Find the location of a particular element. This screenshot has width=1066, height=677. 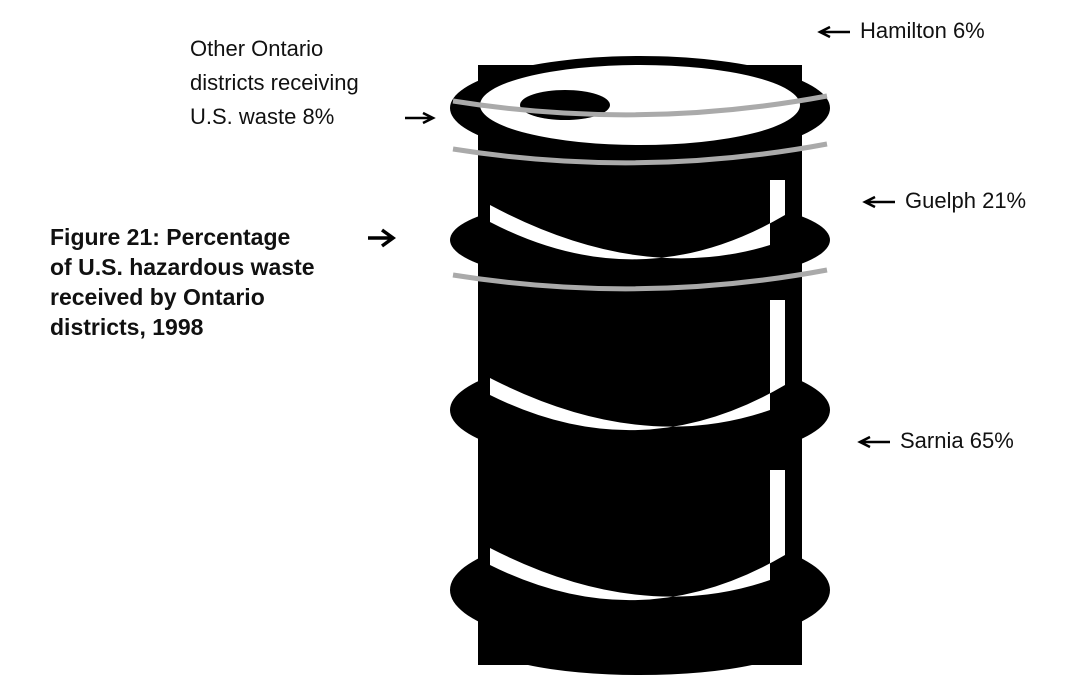

value-label: 6% is located at coordinates (969, 30).